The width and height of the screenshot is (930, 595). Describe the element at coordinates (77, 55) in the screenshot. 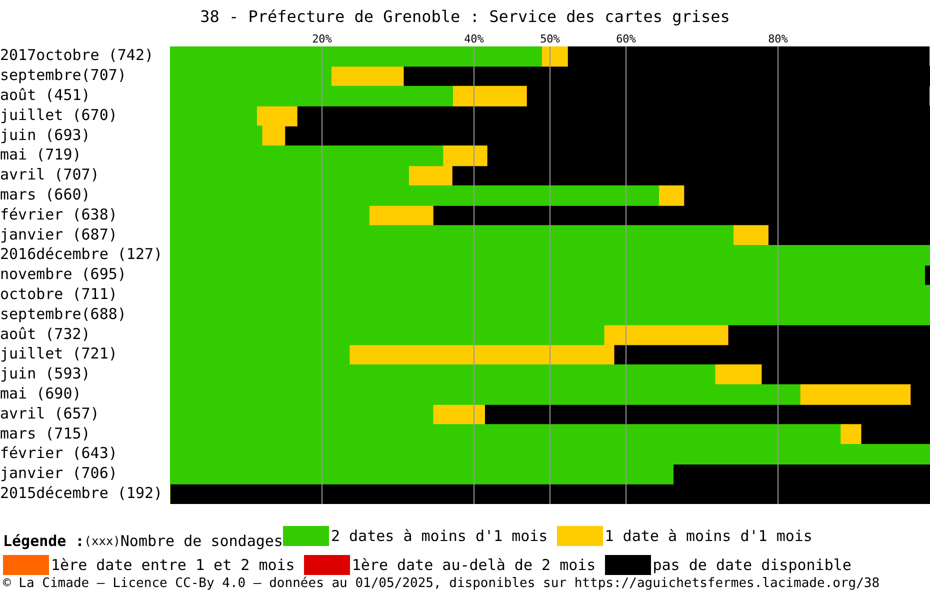

I see `y-tick-label: 2017octobre (742)` at that location.